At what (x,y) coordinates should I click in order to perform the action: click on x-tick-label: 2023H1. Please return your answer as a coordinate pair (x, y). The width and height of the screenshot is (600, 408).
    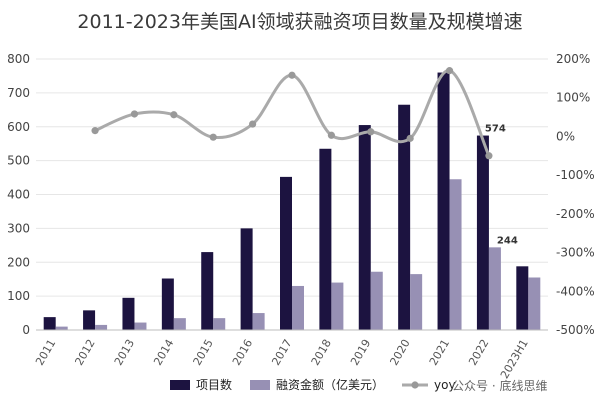
    Looking at the image, I should click on (514, 359).